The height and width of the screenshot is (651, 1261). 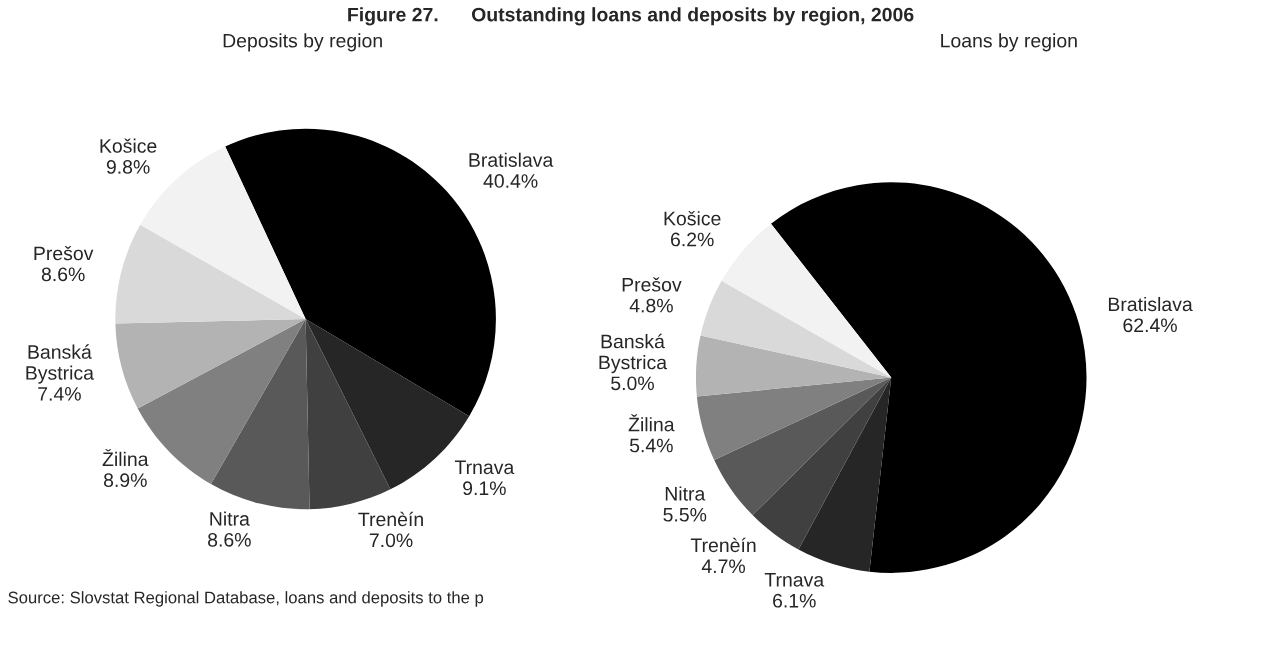 What do you see at coordinates (632, 383) in the screenshot?
I see `data-label: 5.0%` at bounding box center [632, 383].